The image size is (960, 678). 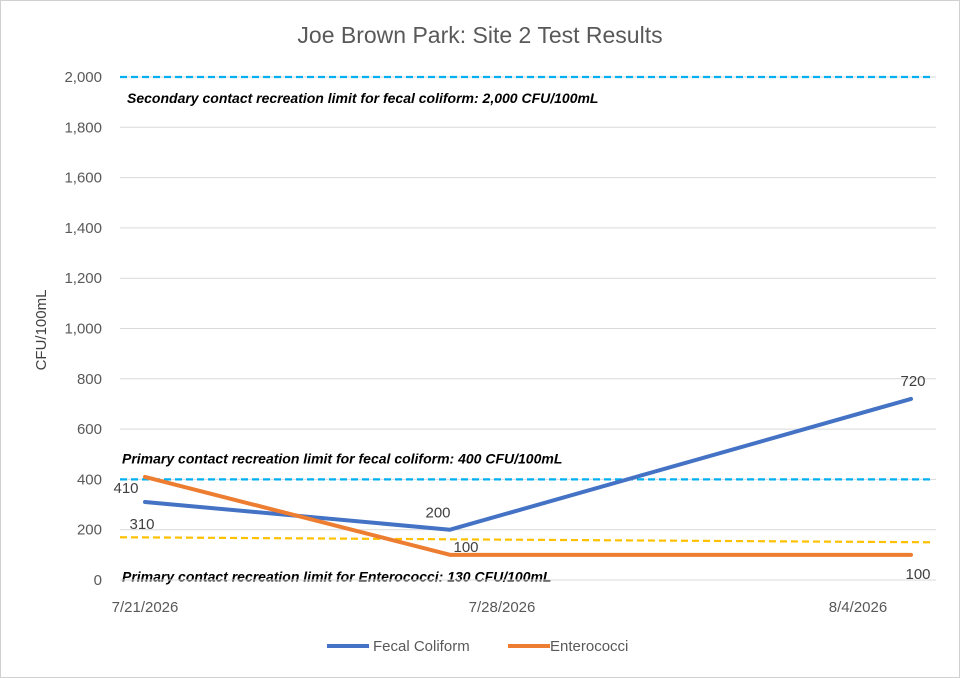 What do you see at coordinates (89, 379) in the screenshot?
I see `y-tick-label: 800` at bounding box center [89, 379].